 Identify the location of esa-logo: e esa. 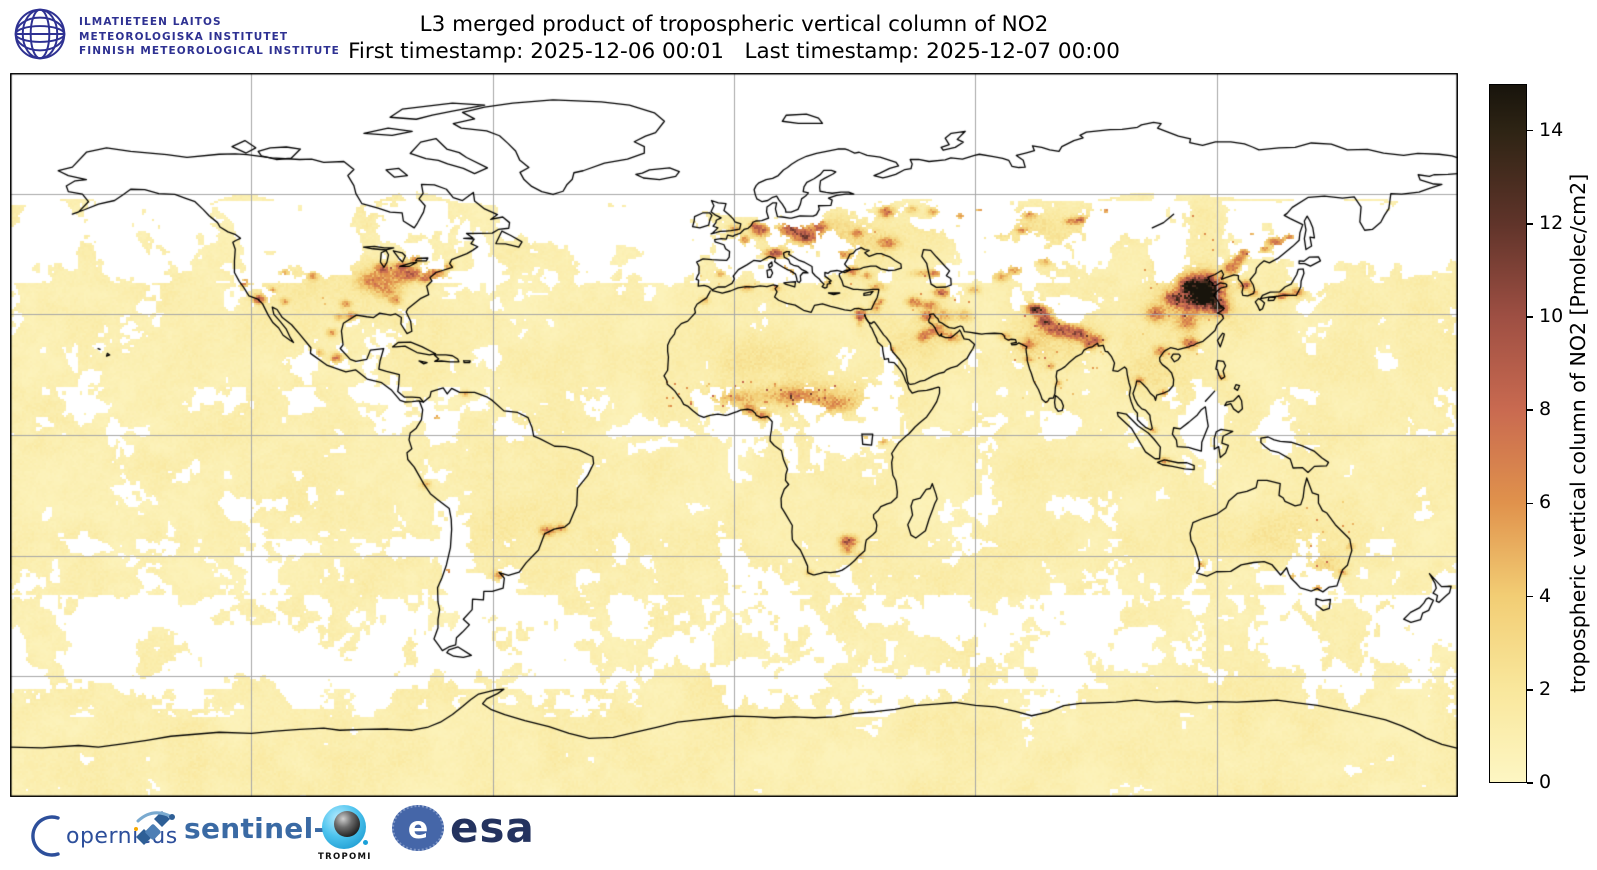
(463, 828).